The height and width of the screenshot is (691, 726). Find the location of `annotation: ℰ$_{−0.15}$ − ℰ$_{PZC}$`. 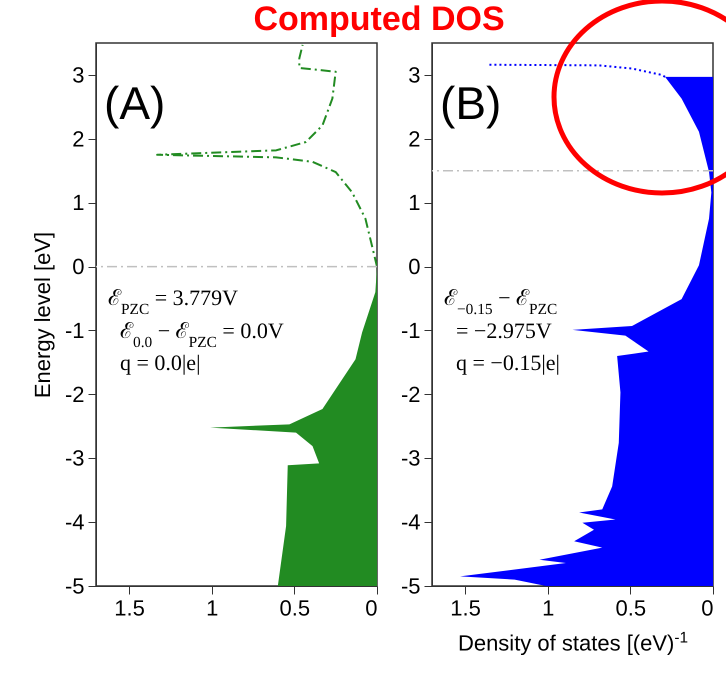

annotation: ℰ$_{−0.15}$ − ℰ$_{PZC}$ is located at coordinates (501, 301).